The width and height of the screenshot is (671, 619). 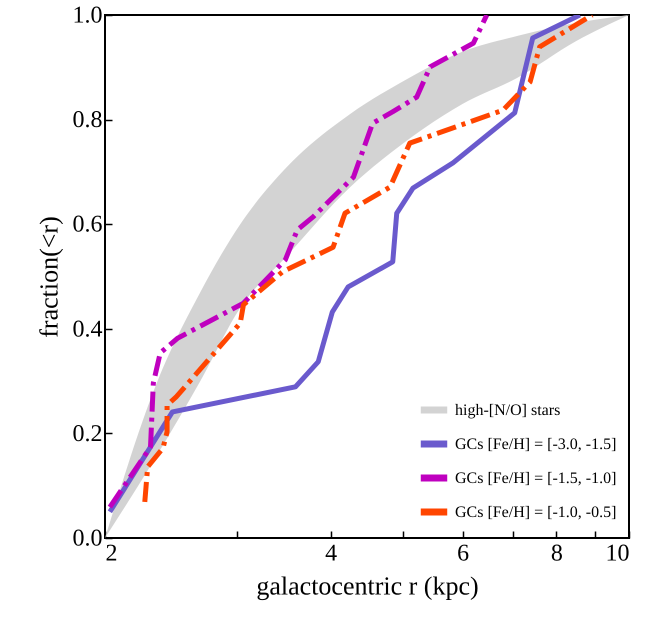 I want to click on y-tick-label: 0.0, so click(x=87, y=539).